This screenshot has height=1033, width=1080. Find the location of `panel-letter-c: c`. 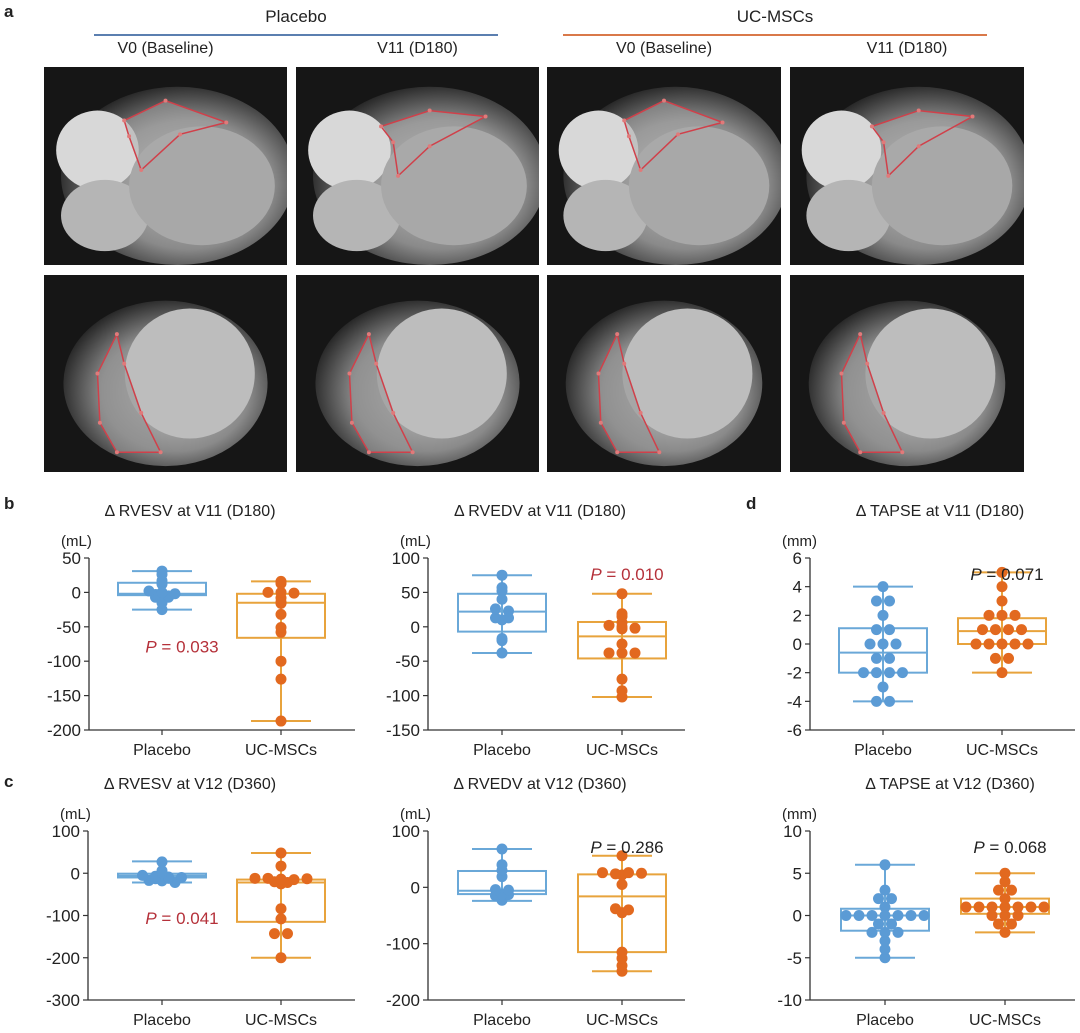

panel-letter-c: c is located at coordinates (9, 781).